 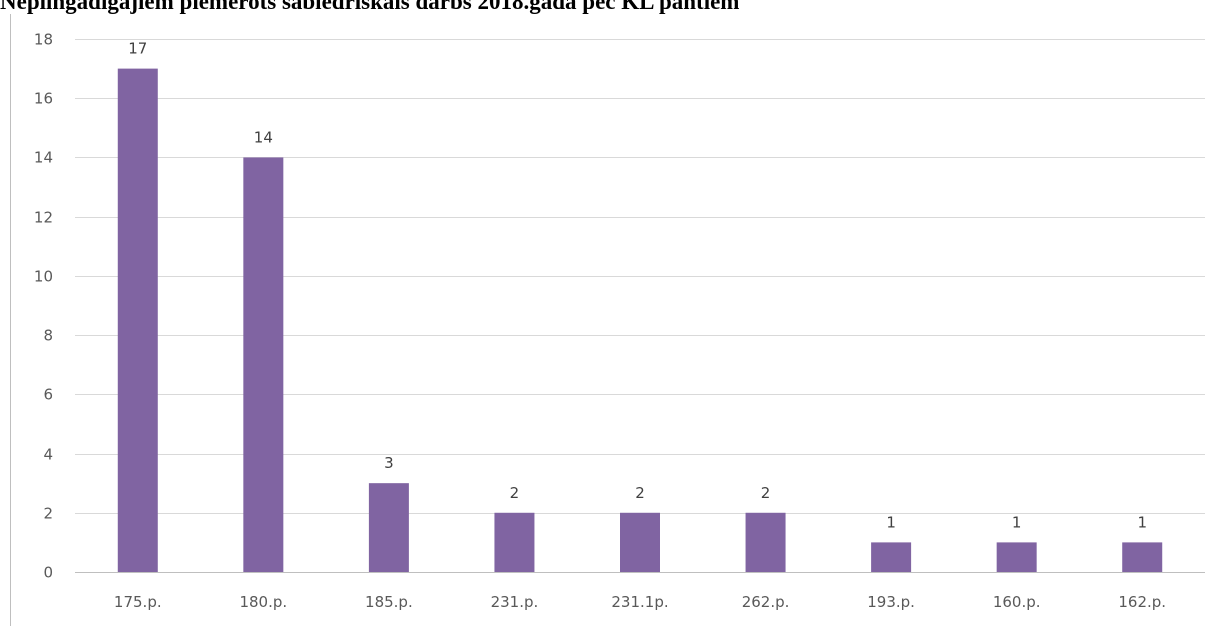 I want to click on x-category-label: 162.p., so click(x=1142, y=602).